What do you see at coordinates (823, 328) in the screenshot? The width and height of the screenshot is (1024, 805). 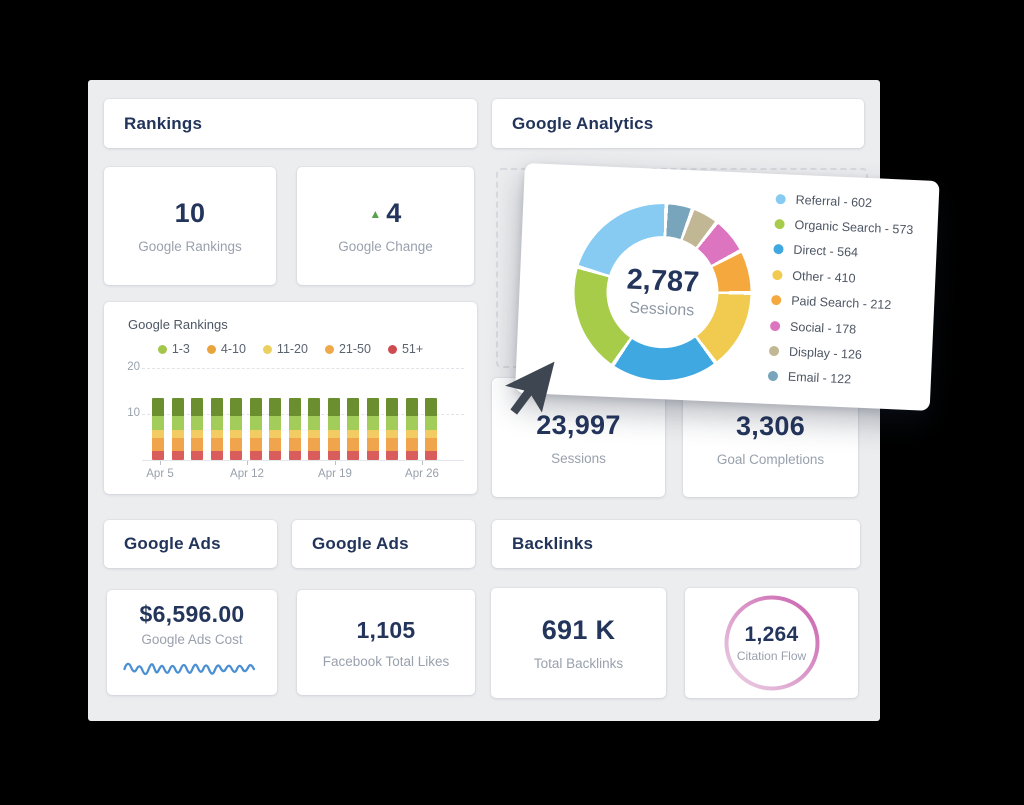 I see `donut-legend-label: Social - 178` at bounding box center [823, 328].